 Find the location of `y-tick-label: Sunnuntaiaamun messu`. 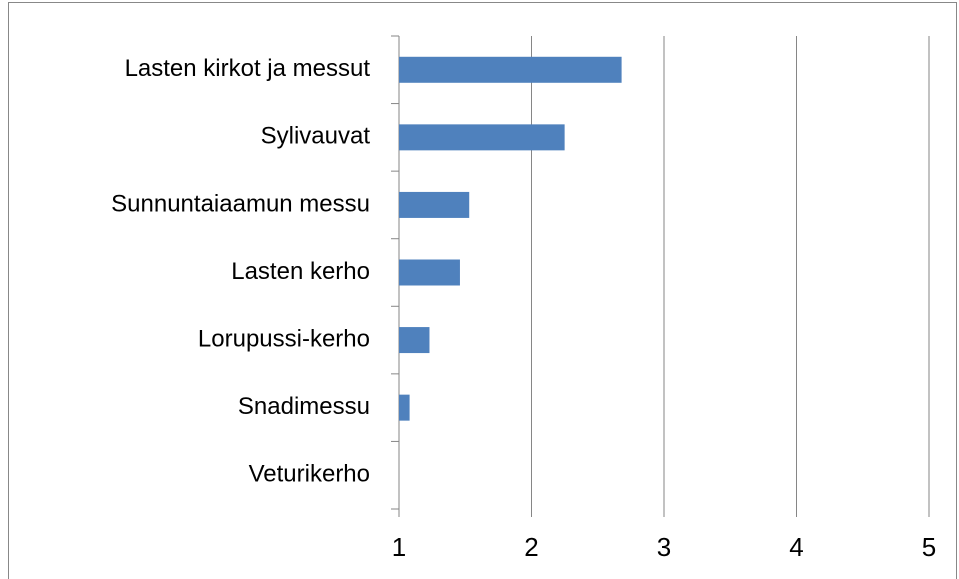

y-tick-label: Sunnuntaiaamun messu is located at coordinates (240, 203).